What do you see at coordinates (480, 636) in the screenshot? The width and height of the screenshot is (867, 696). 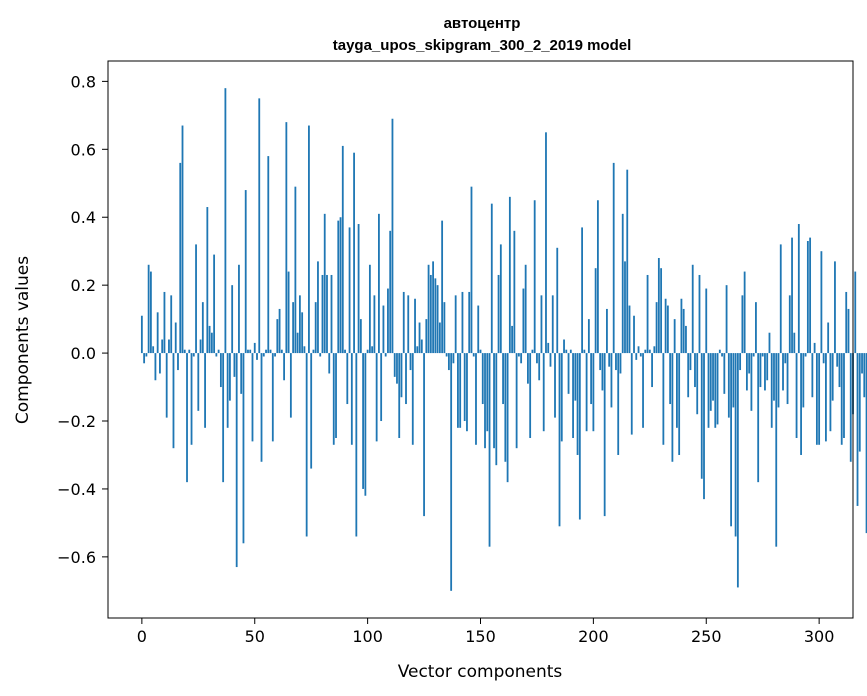 I see `x-tick-label: 150` at bounding box center [480, 636].